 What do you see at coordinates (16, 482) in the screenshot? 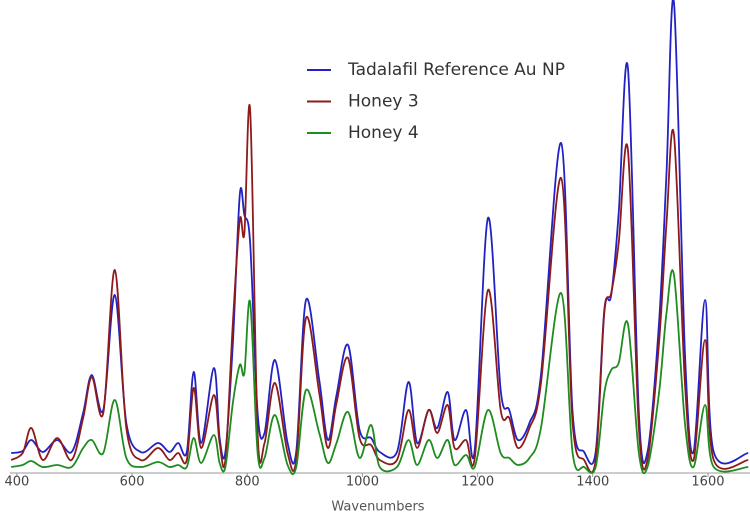
I see `x-tick-label: 400` at bounding box center [16, 482].